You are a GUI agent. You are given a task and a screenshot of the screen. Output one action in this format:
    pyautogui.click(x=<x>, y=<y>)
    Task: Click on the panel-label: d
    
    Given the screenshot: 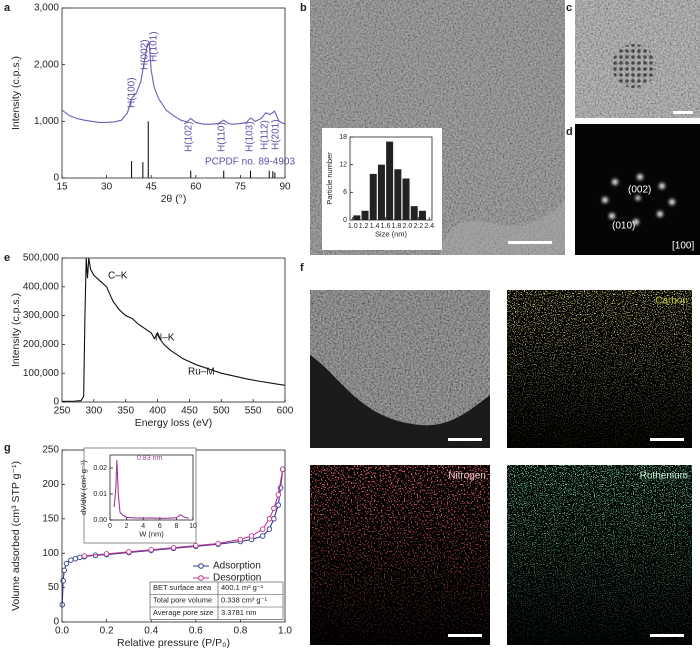 What is the action you would take?
    pyautogui.click(x=569, y=132)
    